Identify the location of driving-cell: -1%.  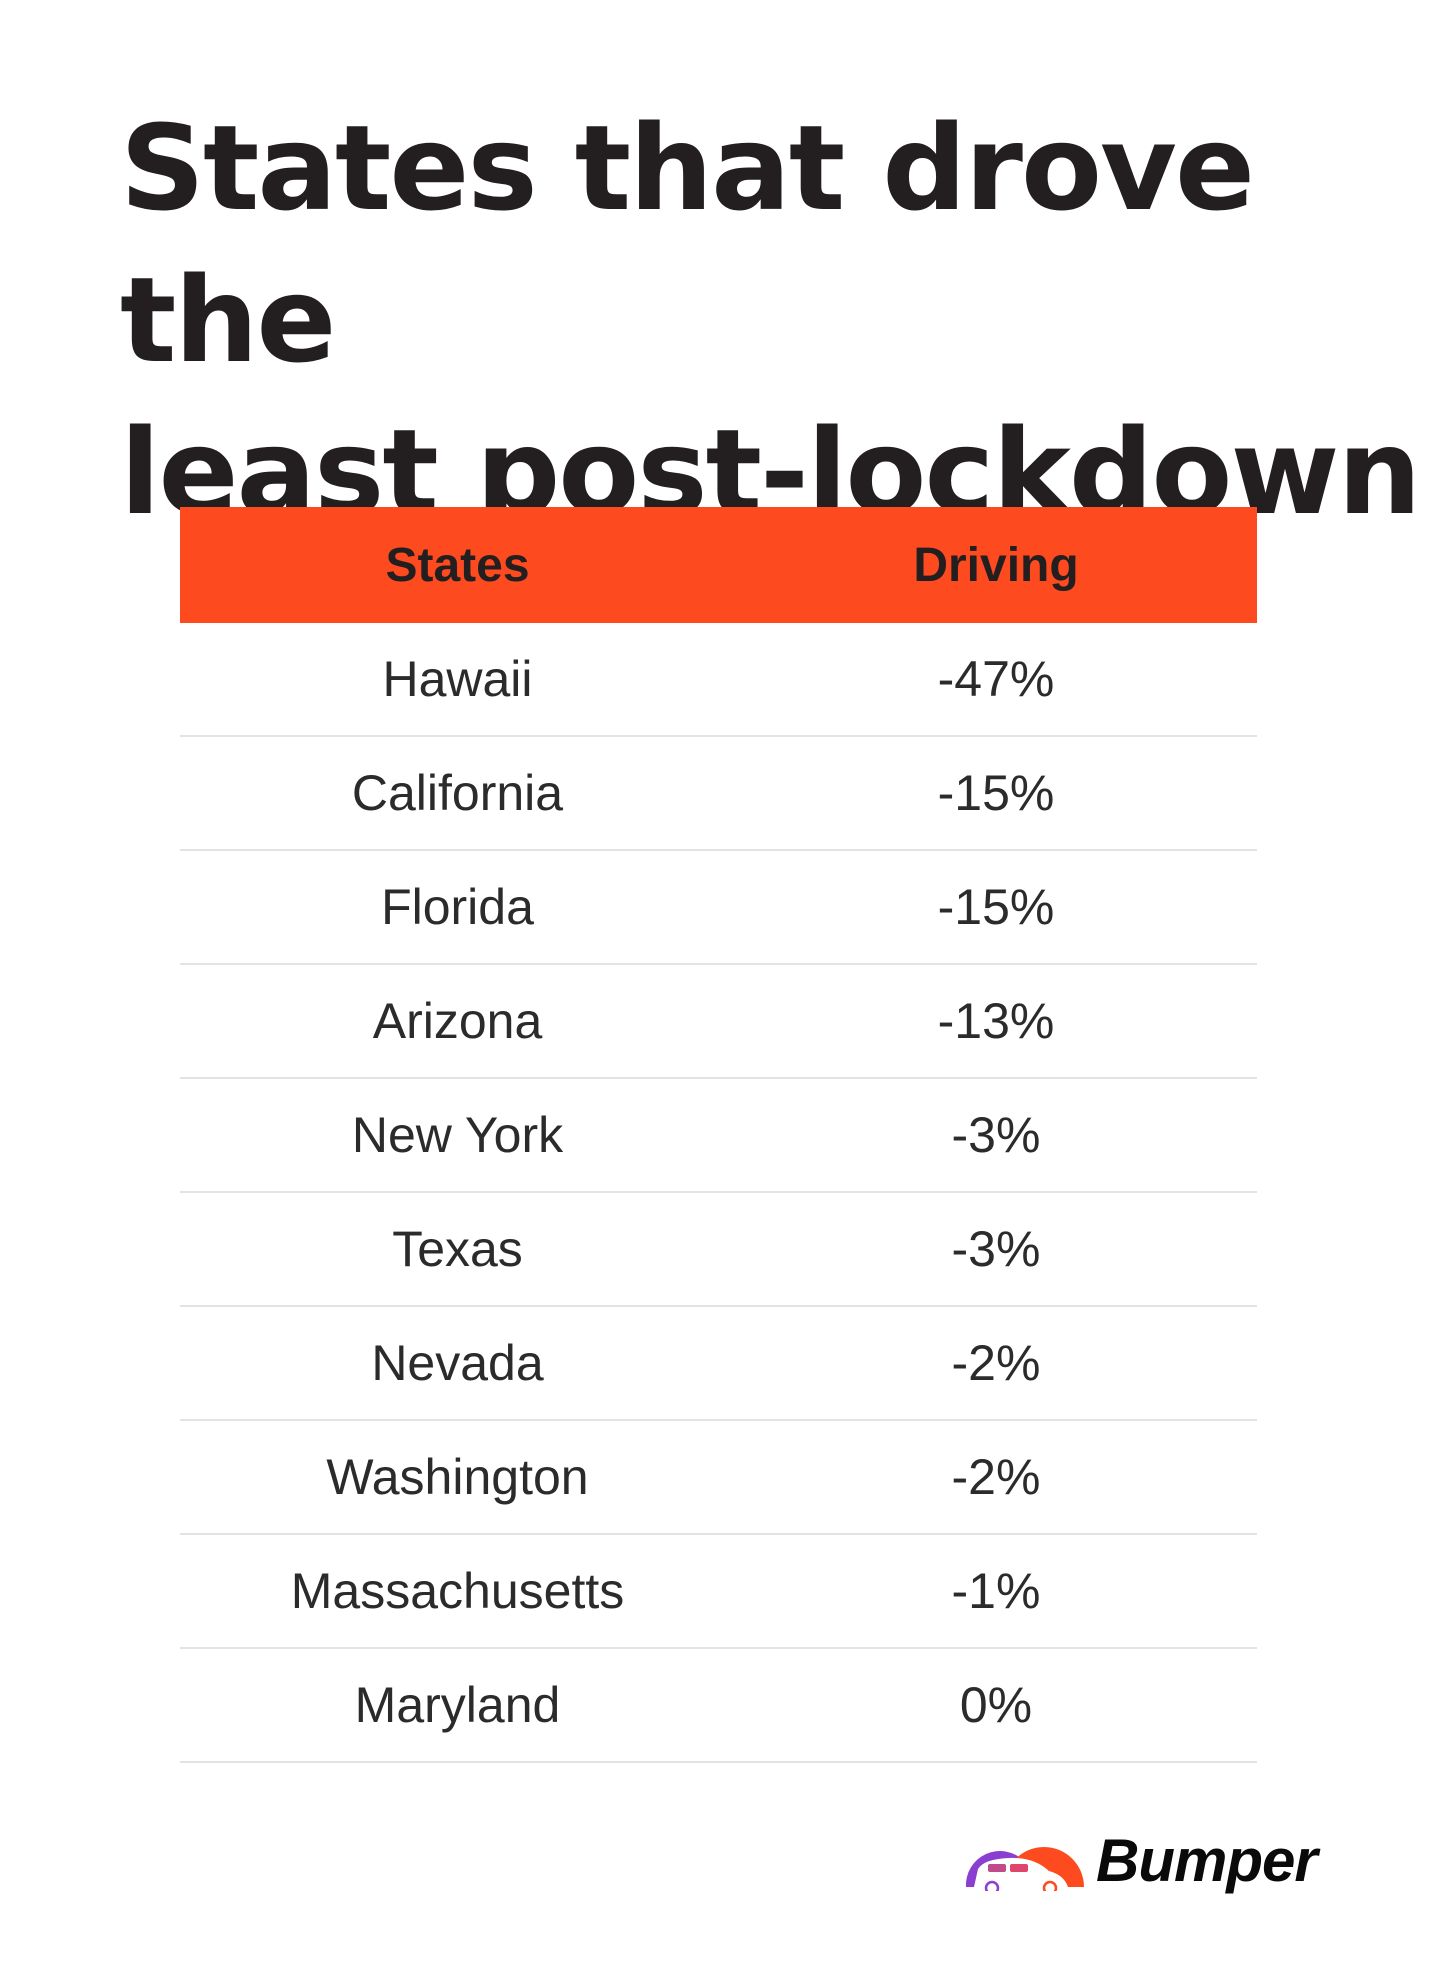
(996, 1591).